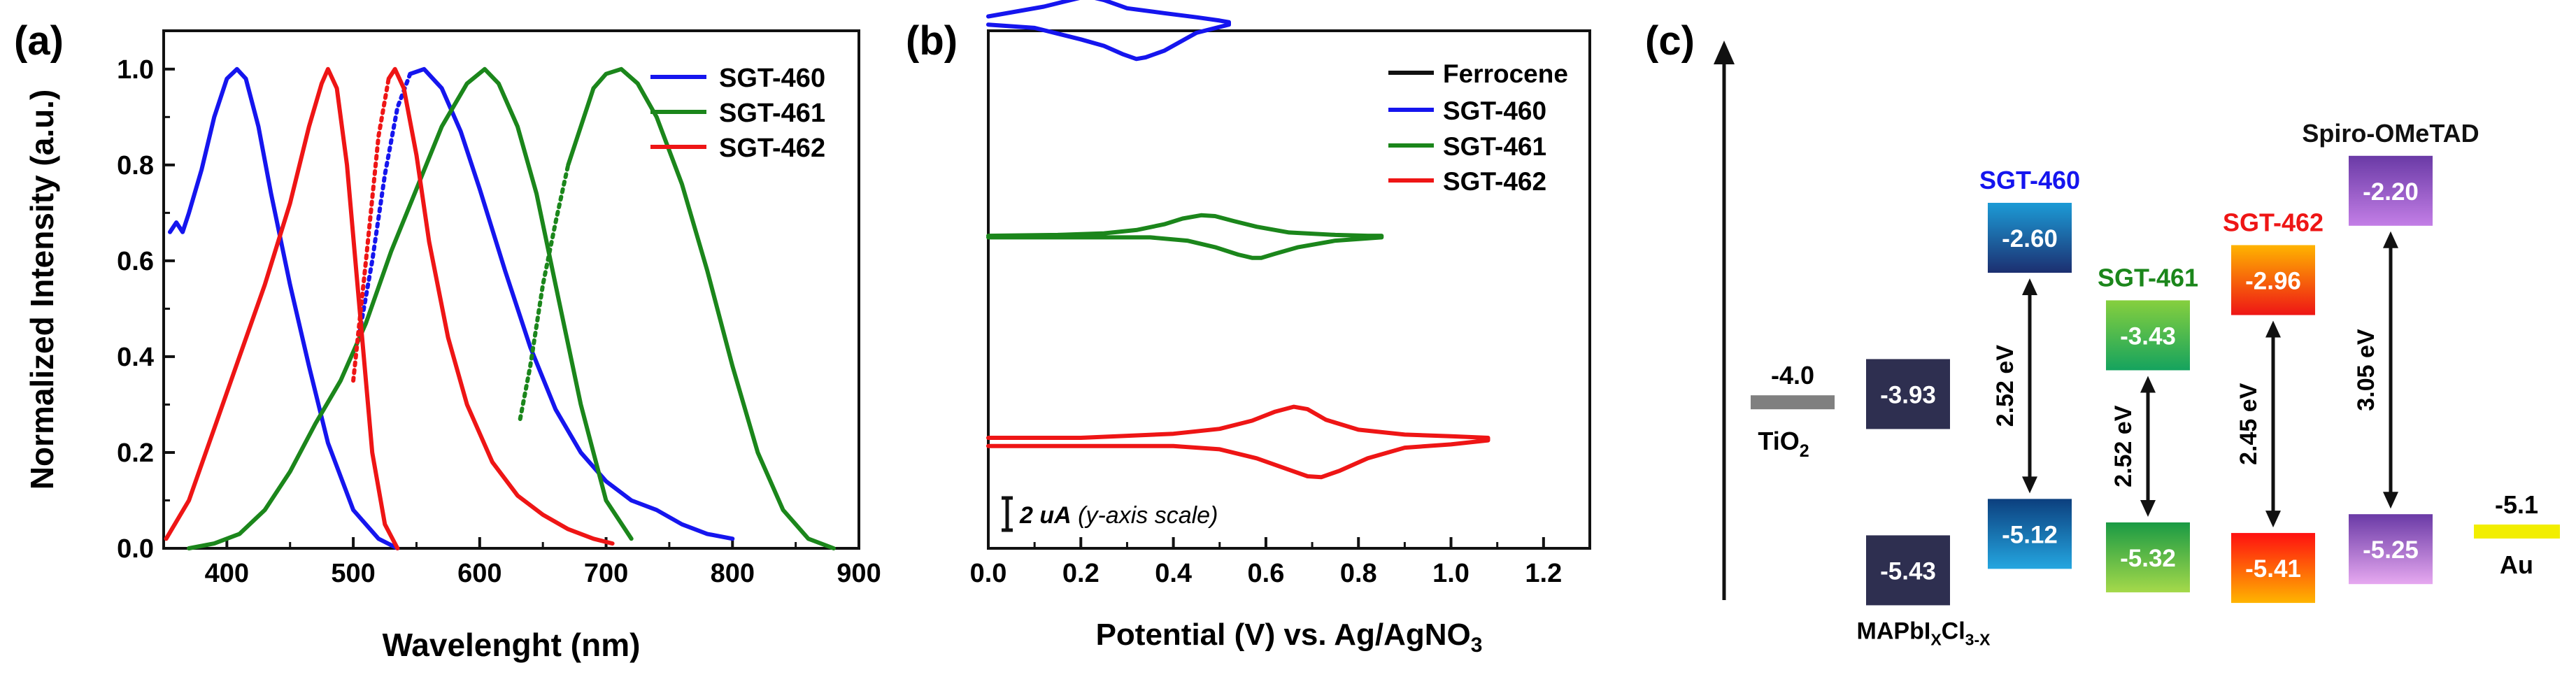  What do you see at coordinates (1724, 52) in the screenshot?
I see `energy-axis-arrowhead` at bounding box center [1724, 52].